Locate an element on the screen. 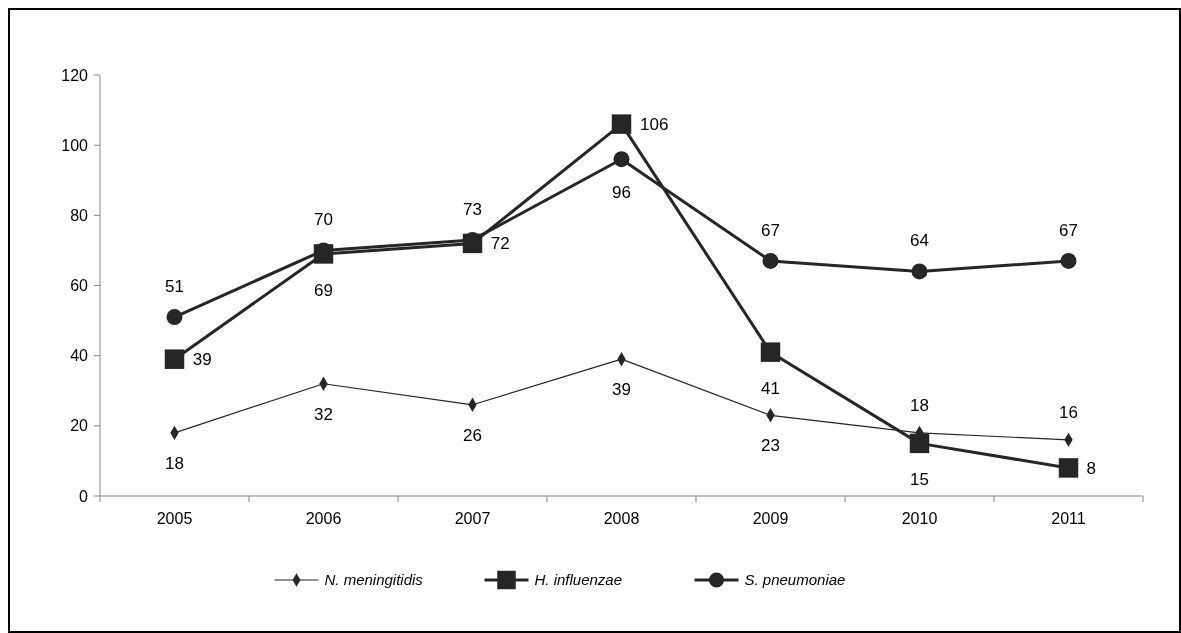 The width and height of the screenshot is (1181, 633). data-label: 23 is located at coordinates (770, 446).